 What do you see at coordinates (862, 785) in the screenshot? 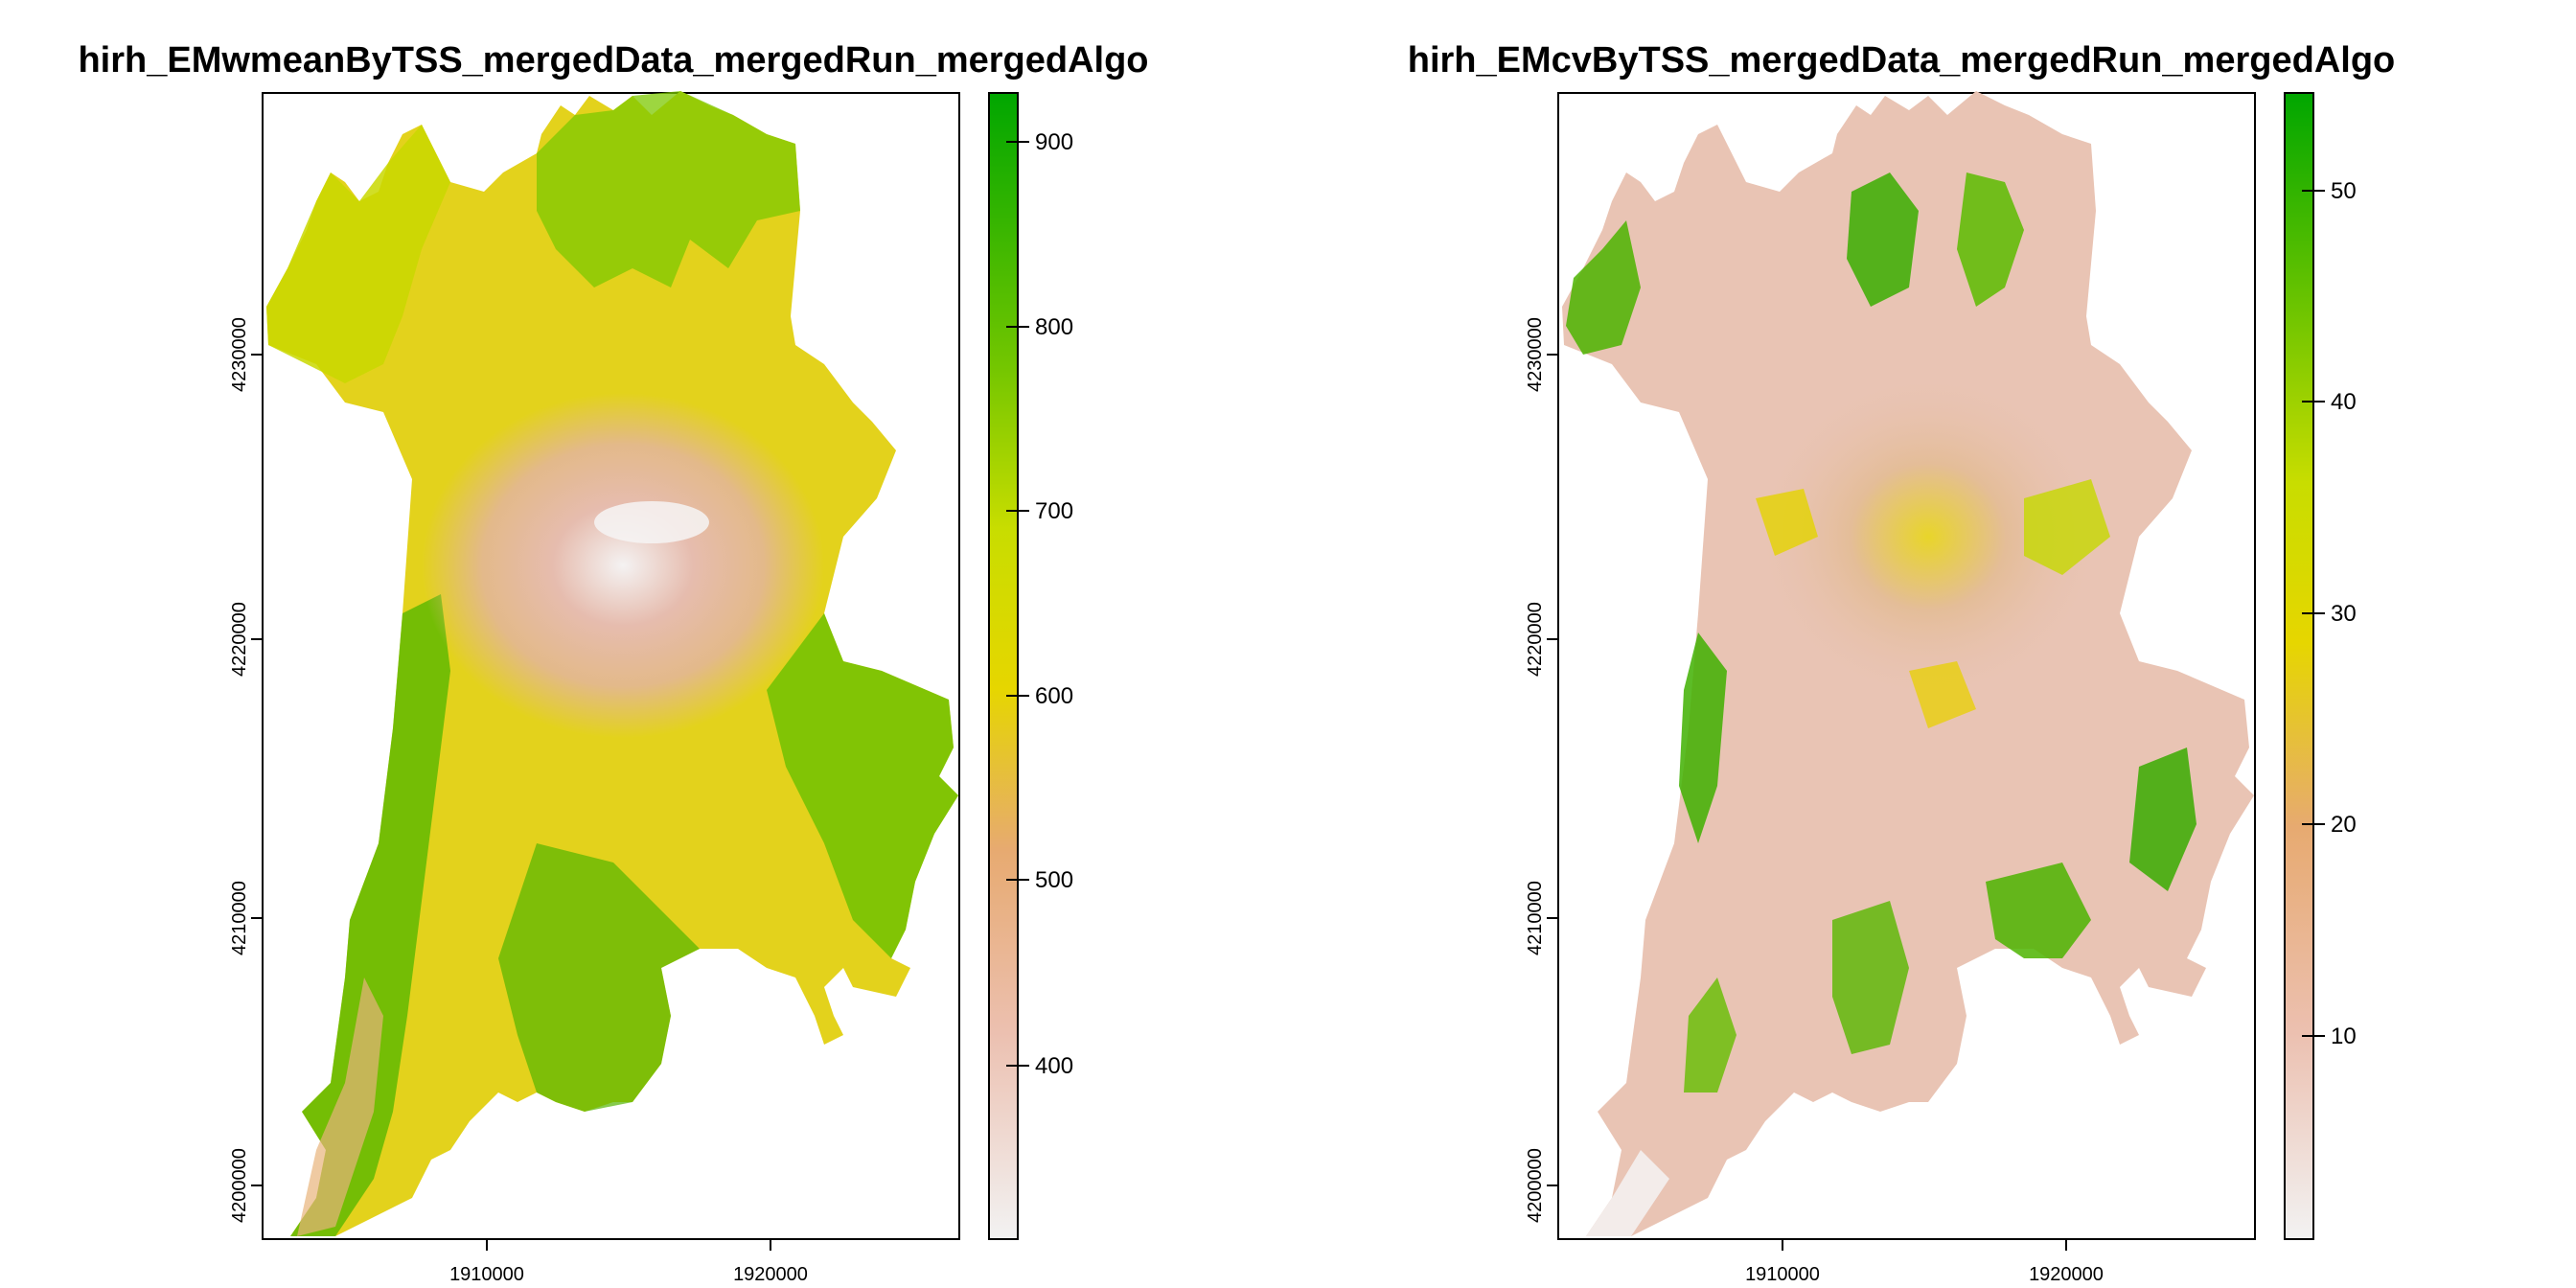
I see `region-east-green` at bounding box center [862, 785].